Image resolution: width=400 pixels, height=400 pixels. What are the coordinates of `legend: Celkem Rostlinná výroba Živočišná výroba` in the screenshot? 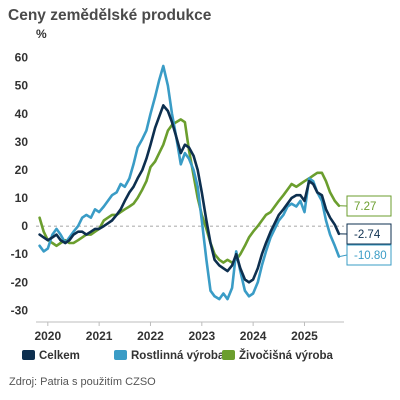 It's located at (178, 355).